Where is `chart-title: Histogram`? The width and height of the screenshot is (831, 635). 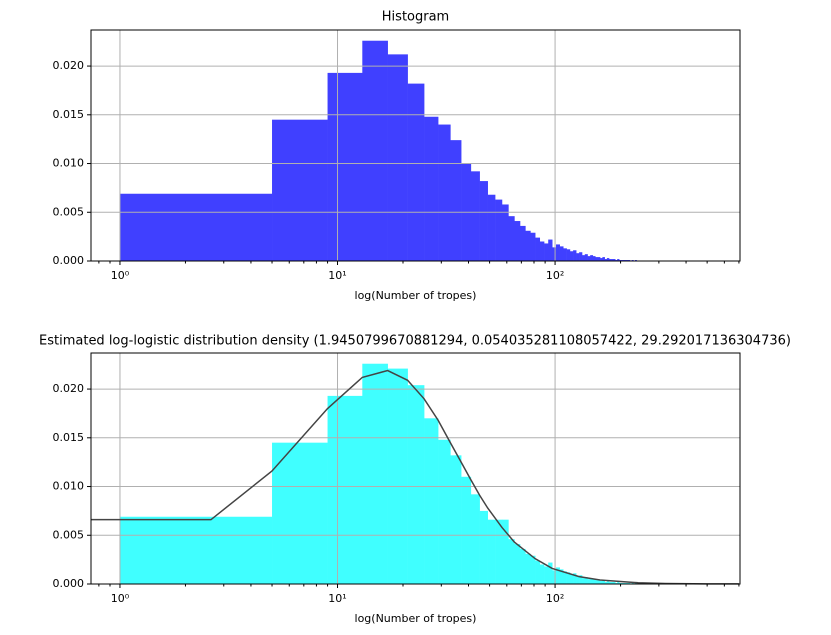 chart-title: Histogram is located at coordinates (415, 17).